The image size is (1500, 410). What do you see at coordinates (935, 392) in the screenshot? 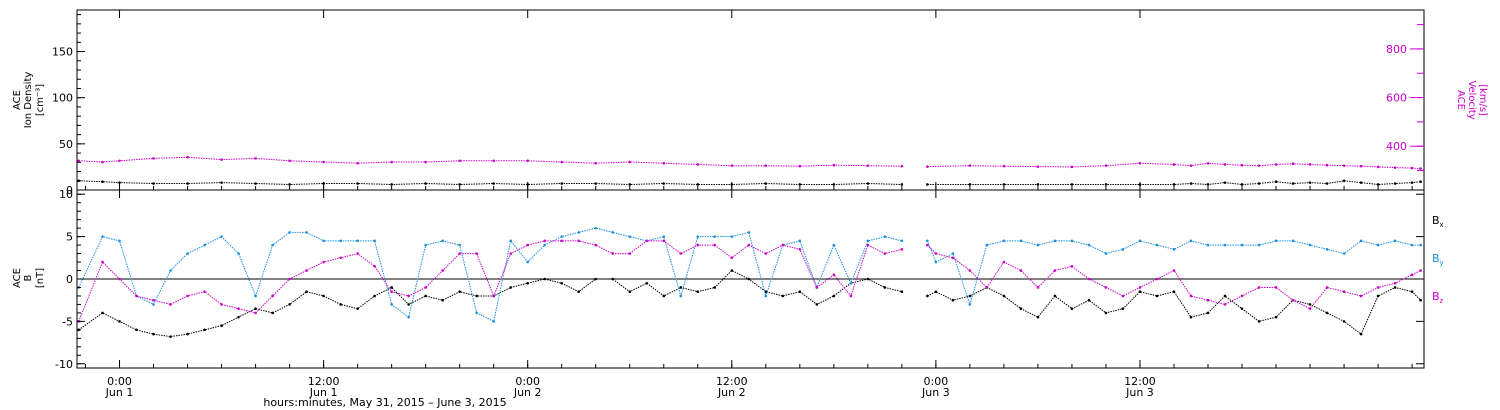
I see `x-tick-day-label: Jun 3` at bounding box center [935, 392].